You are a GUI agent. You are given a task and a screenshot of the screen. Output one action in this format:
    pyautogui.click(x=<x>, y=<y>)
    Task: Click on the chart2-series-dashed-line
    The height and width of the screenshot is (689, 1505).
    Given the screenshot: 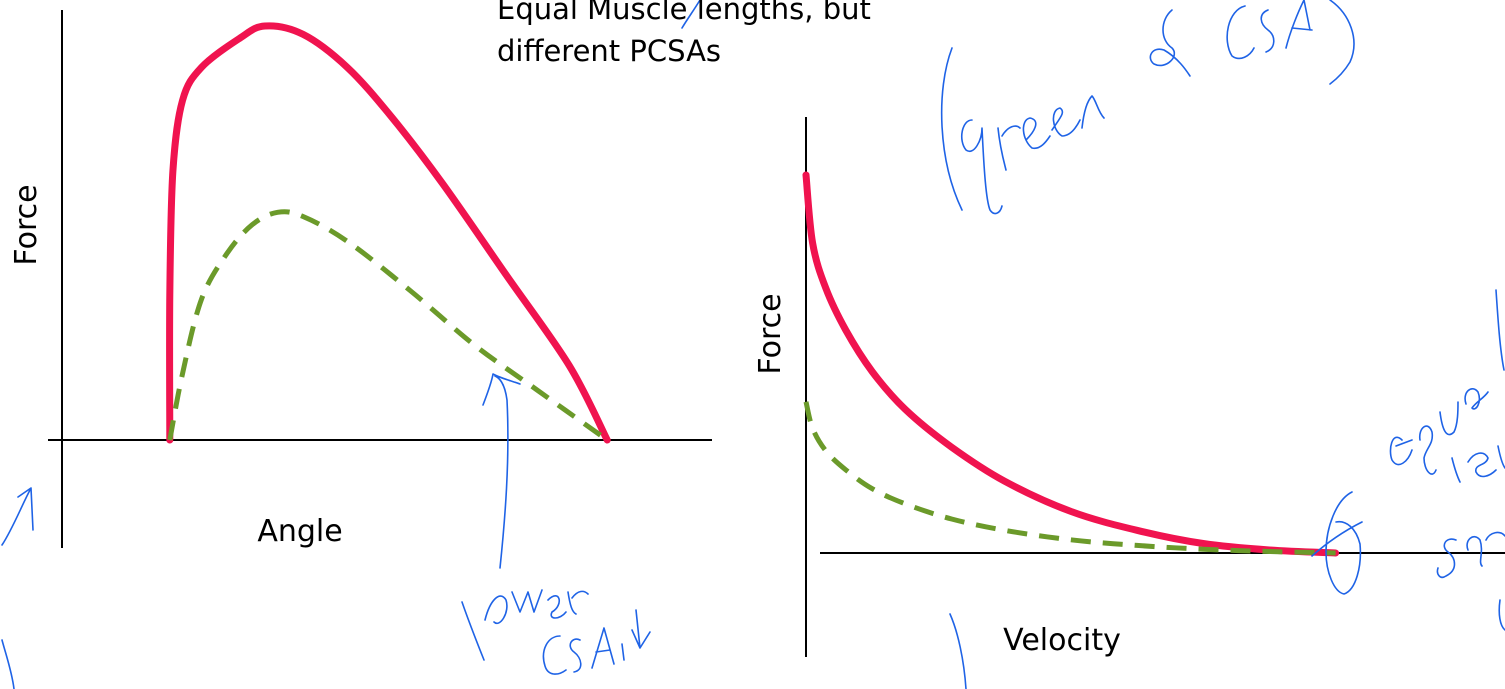 What is the action you would take?
    pyautogui.click(x=1069, y=478)
    